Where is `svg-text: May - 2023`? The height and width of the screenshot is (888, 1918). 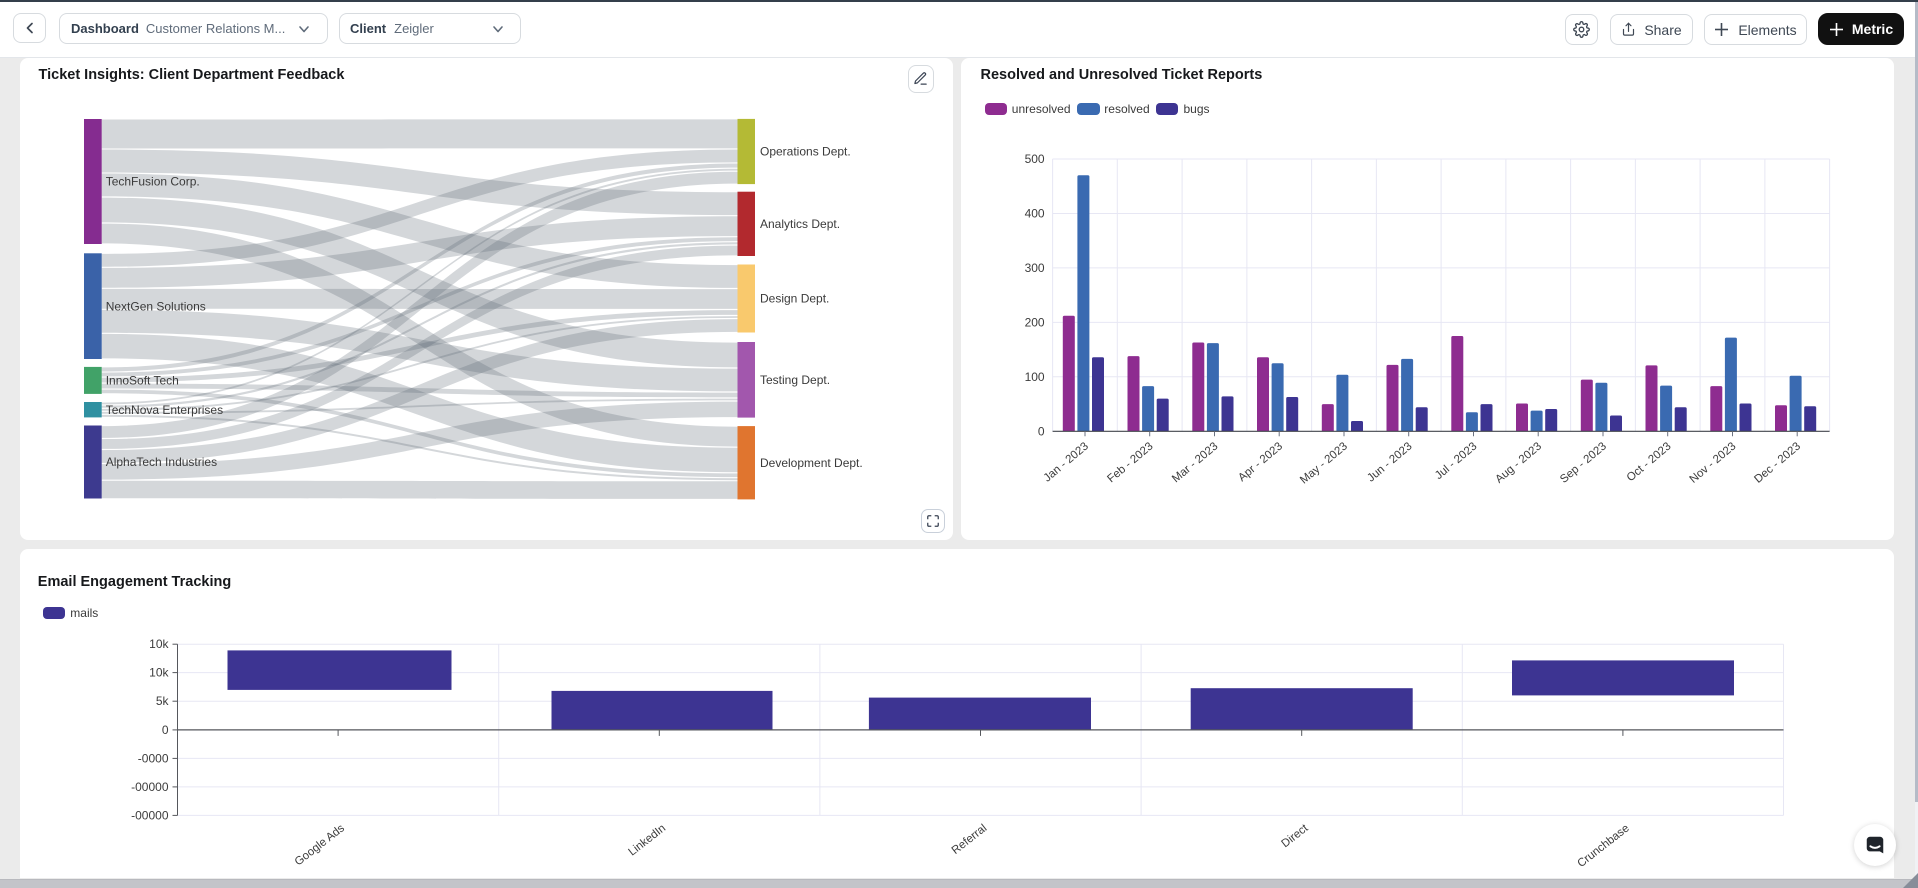 svg-text: May - 2023 is located at coordinates (1324, 463).